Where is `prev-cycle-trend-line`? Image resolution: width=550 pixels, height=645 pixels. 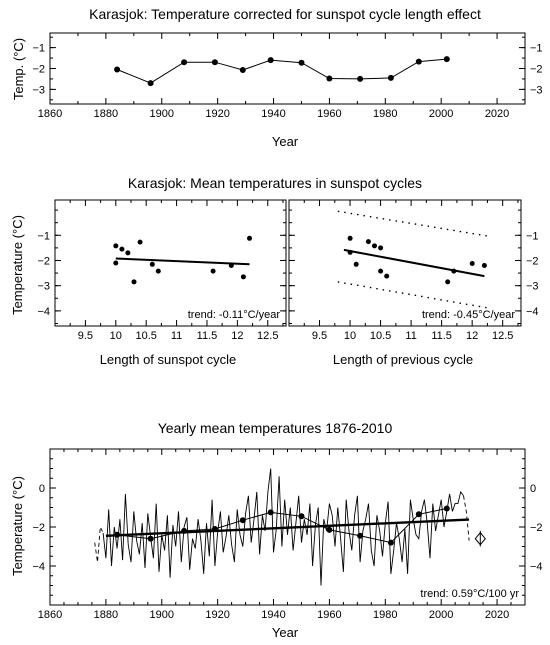
prev-cycle-trend-line is located at coordinates (414, 263).